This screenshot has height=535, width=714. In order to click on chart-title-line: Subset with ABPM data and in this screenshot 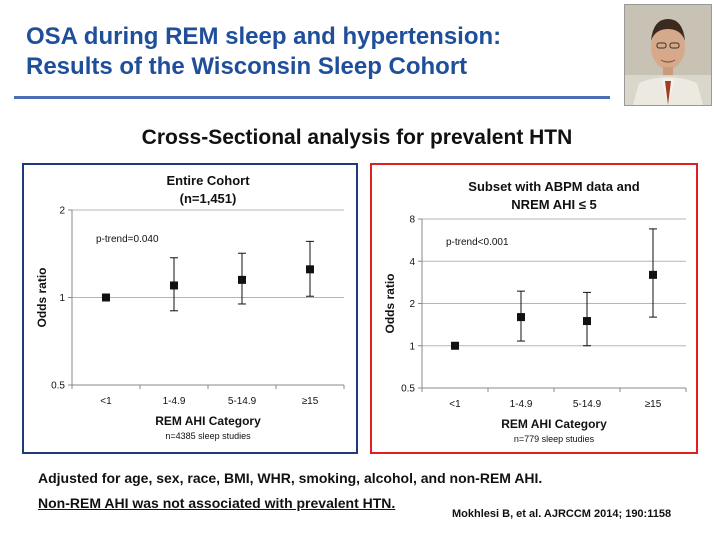, I will do `click(553, 186)`.